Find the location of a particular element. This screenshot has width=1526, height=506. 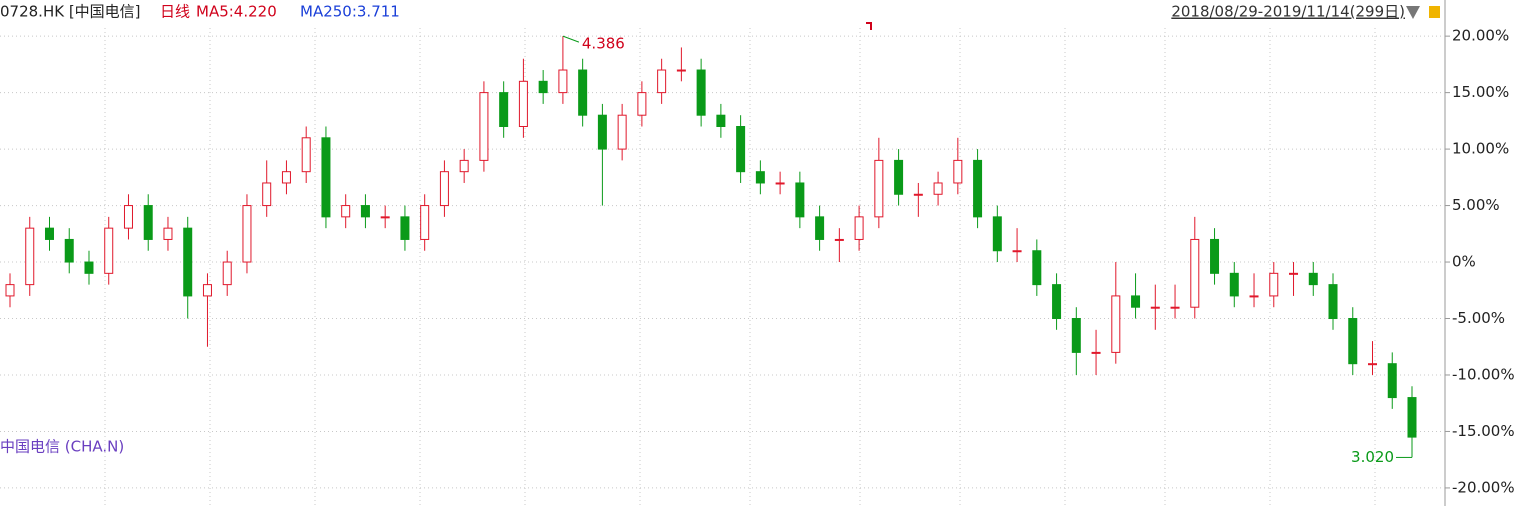

marker is located at coordinates (869, 26).